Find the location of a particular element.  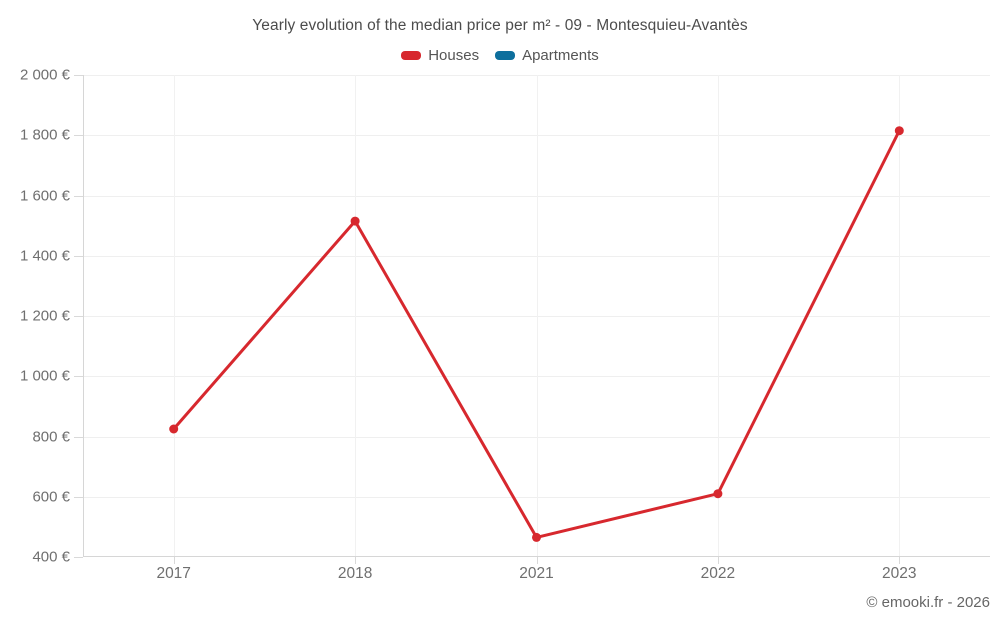

x-tick-label-2021: 2021 is located at coordinates (536, 573).